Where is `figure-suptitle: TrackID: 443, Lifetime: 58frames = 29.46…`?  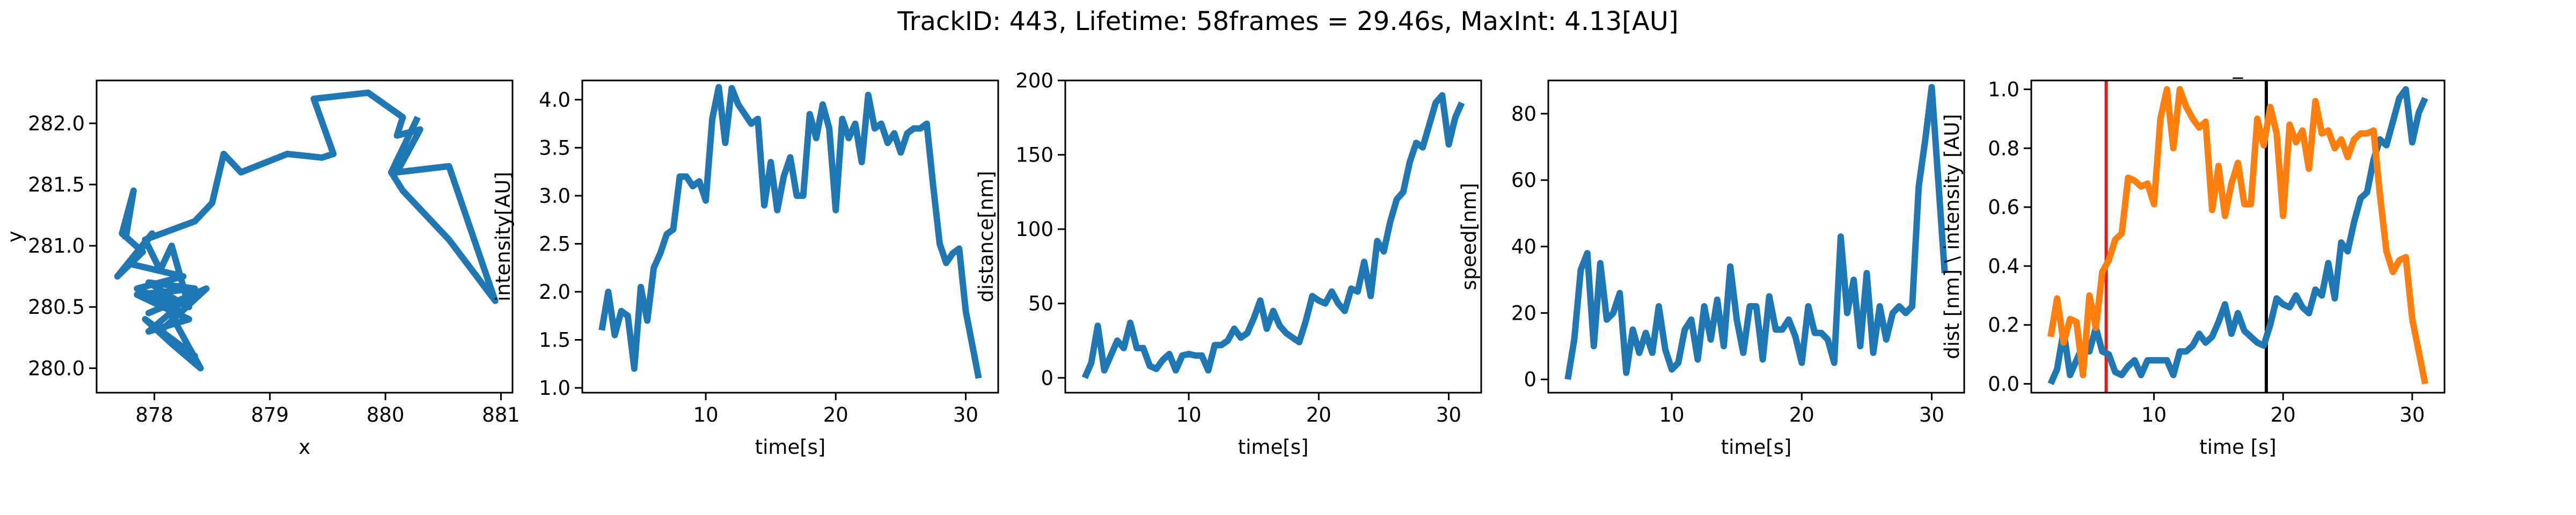
figure-suptitle: TrackID: 443, Lifetime: 58frames = 29.46… is located at coordinates (1287, 21).